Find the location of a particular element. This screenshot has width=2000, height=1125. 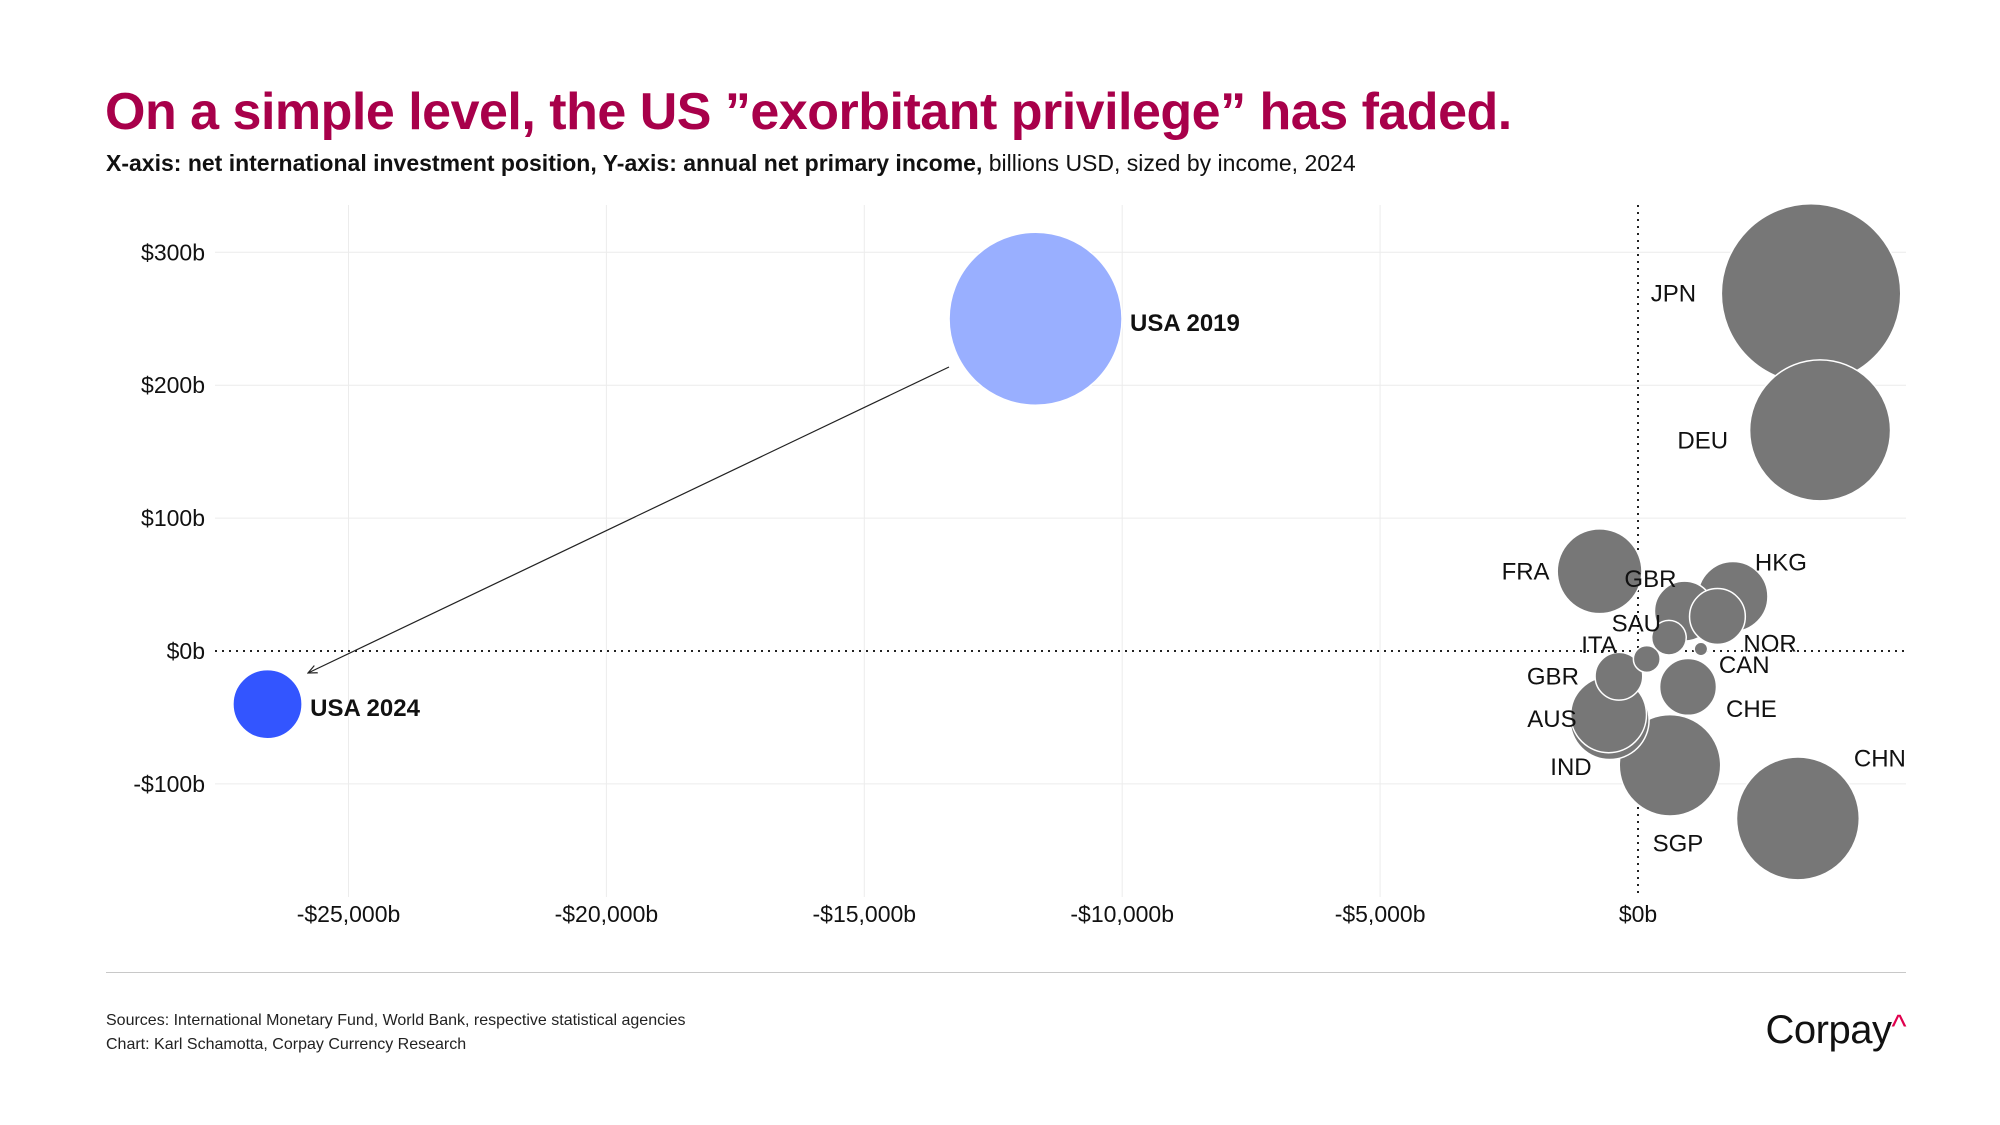

x-tick-label: -$20,000b is located at coordinates (607, 914).